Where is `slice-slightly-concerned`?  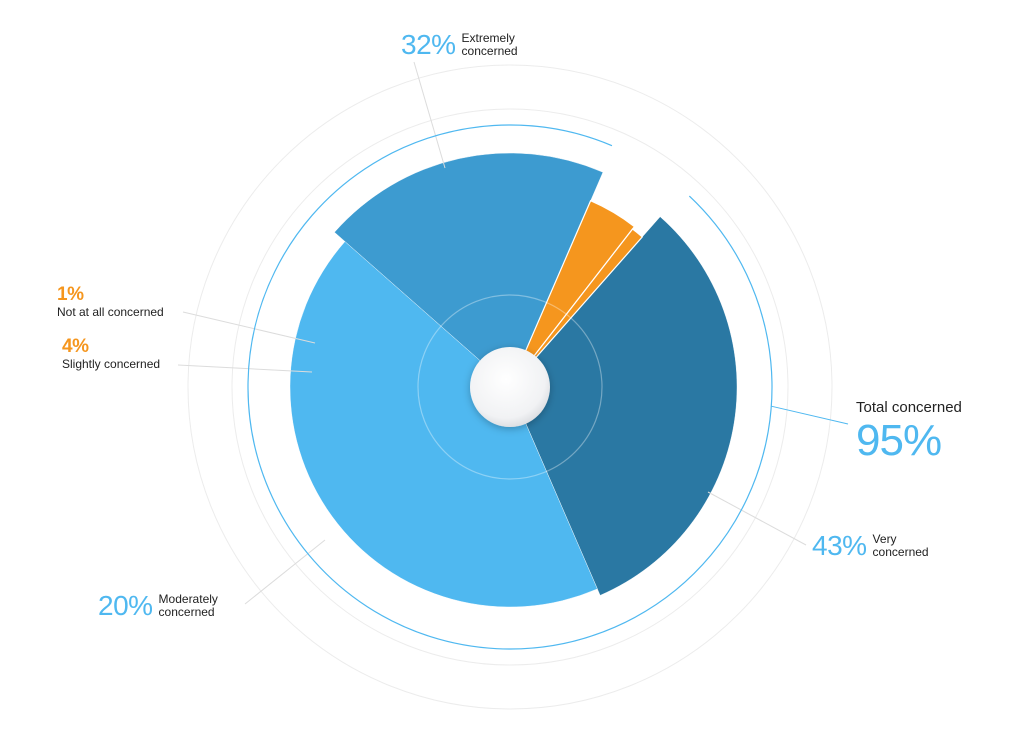 slice-slightly-concerned is located at coordinates (572, 293).